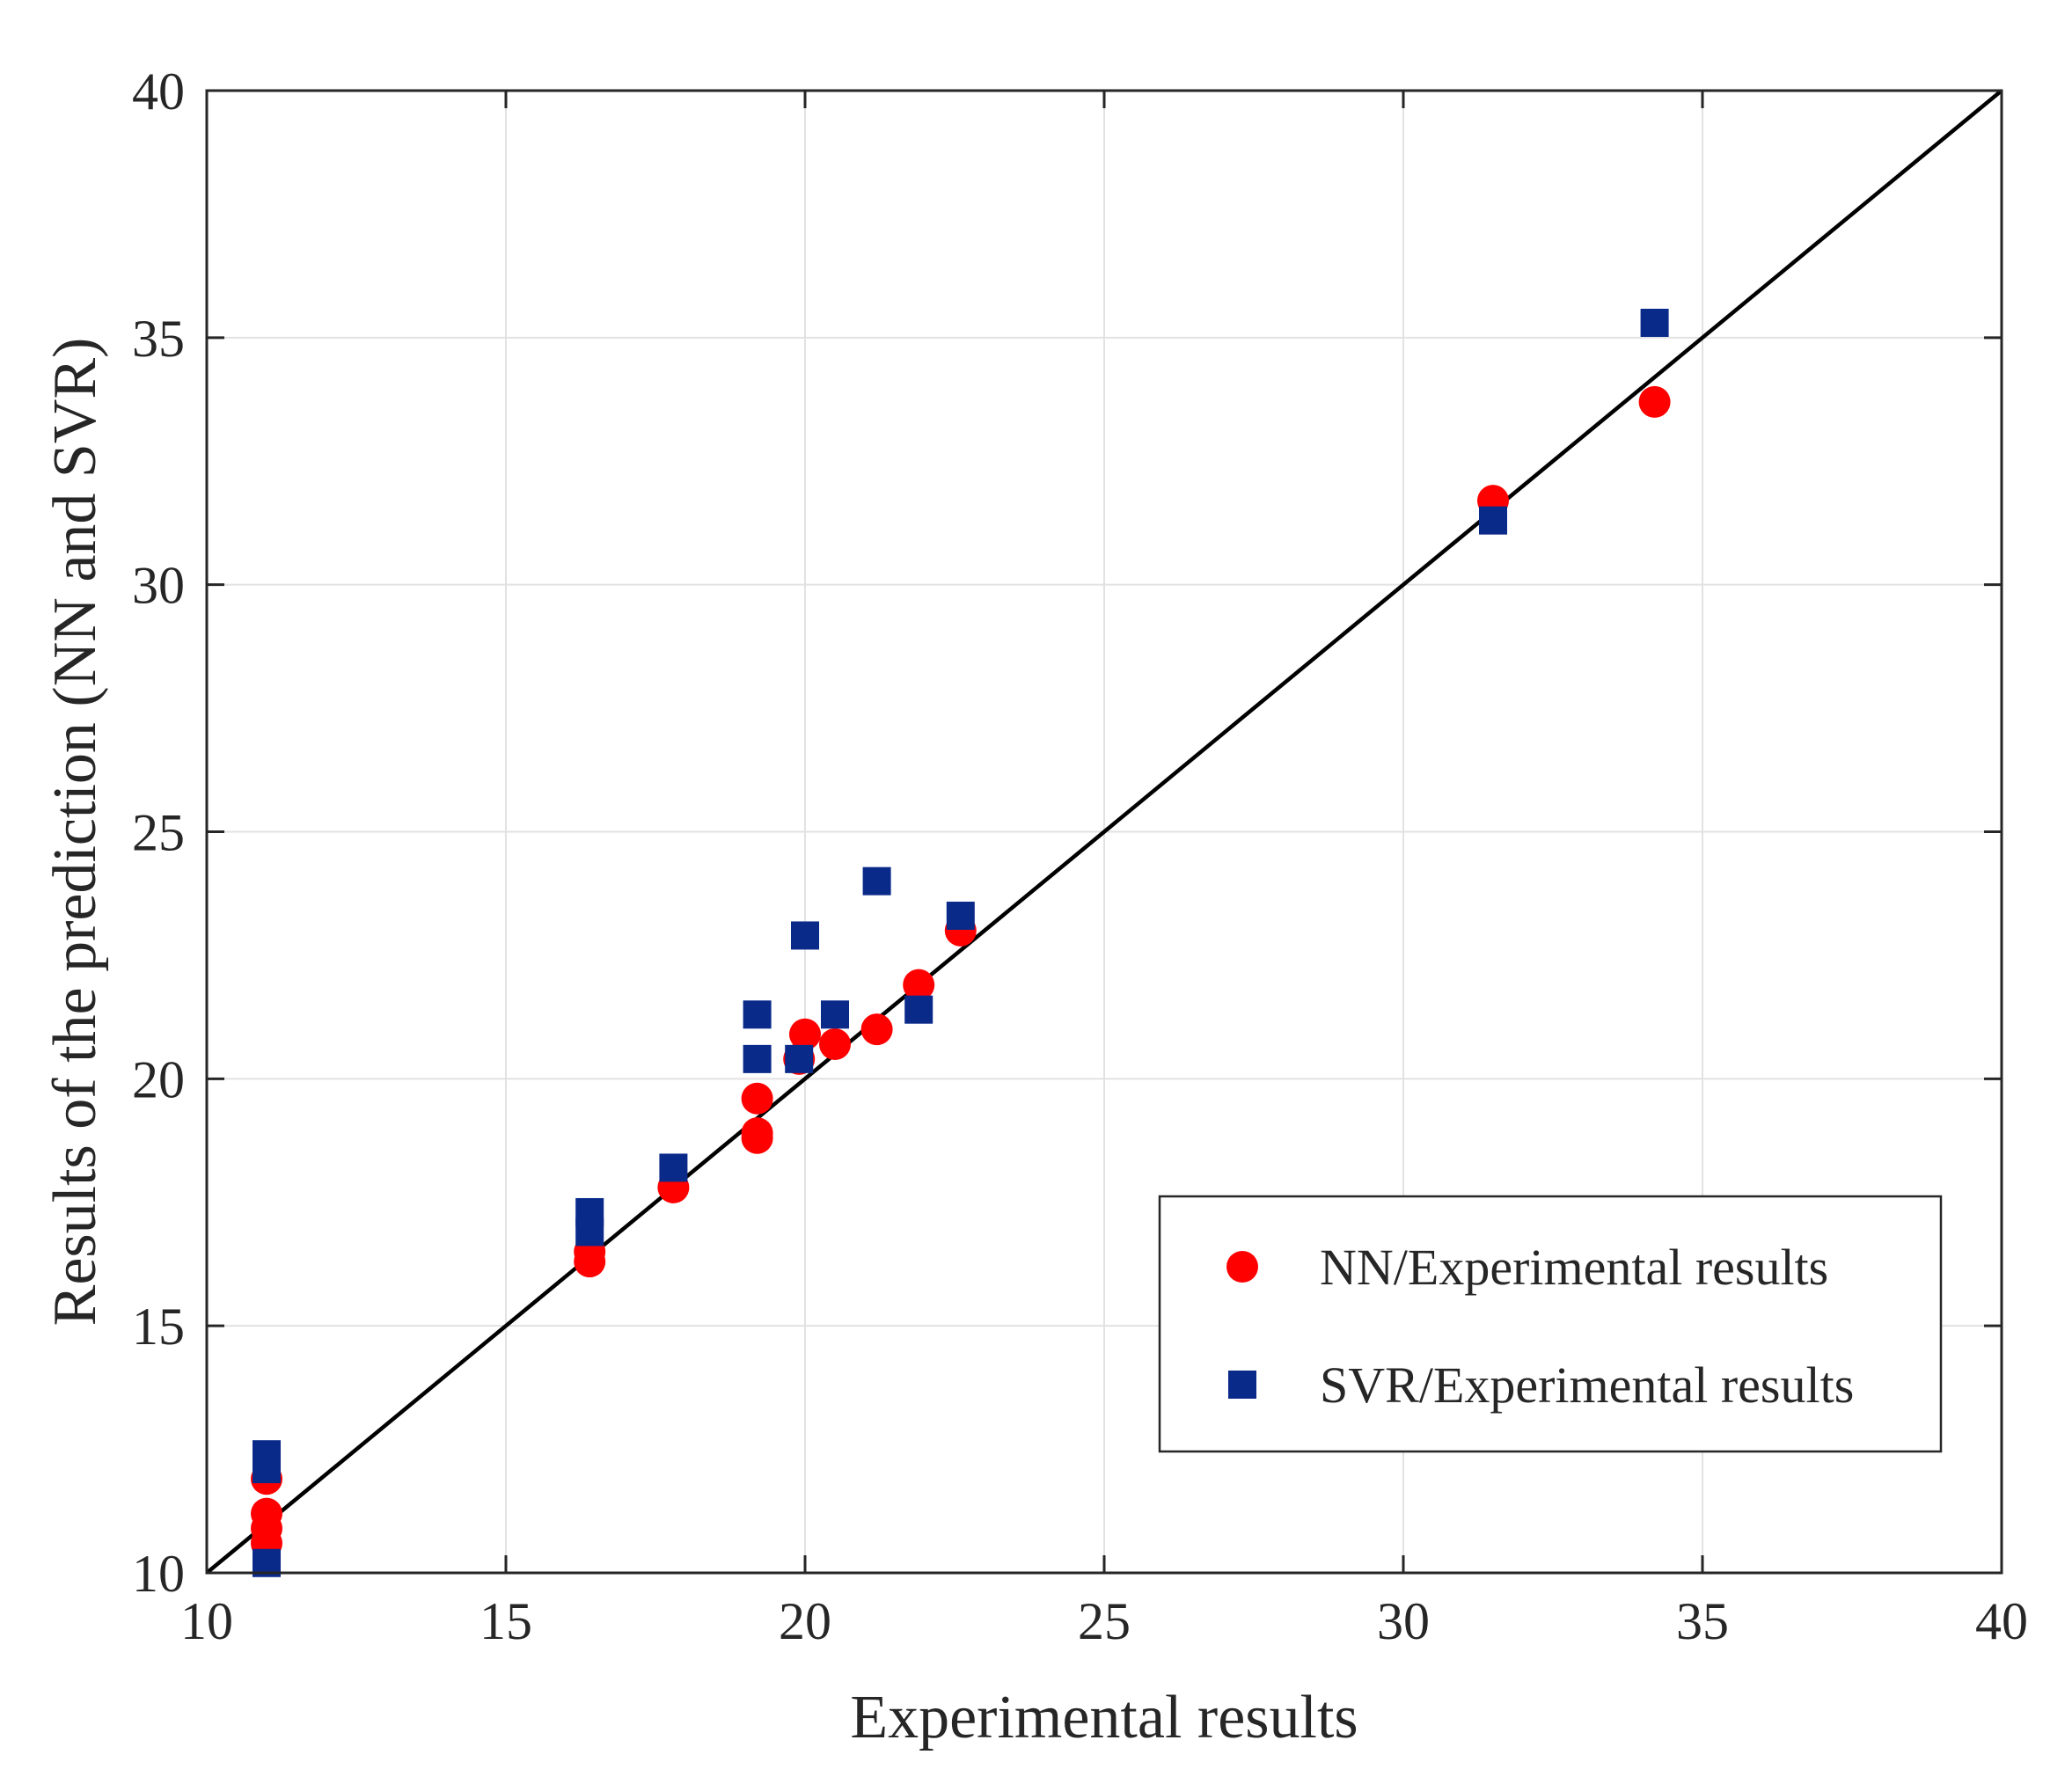 The image size is (2072, 1784). What do you see at coordinates (805, 1621) in the screenshot?
I see `x-tick-label-2: 20` at bounding box center [805, 1621].